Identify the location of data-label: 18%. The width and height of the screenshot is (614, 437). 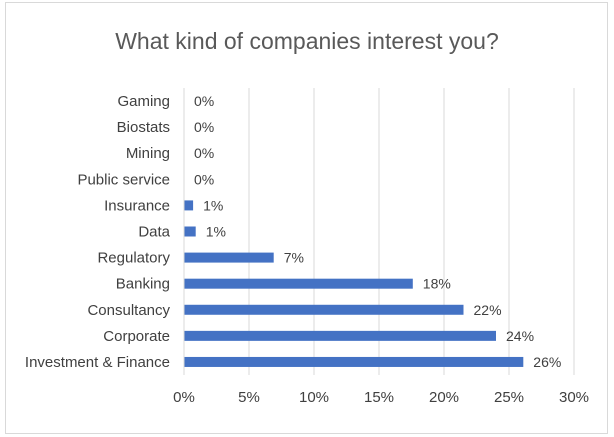
(437, 284).